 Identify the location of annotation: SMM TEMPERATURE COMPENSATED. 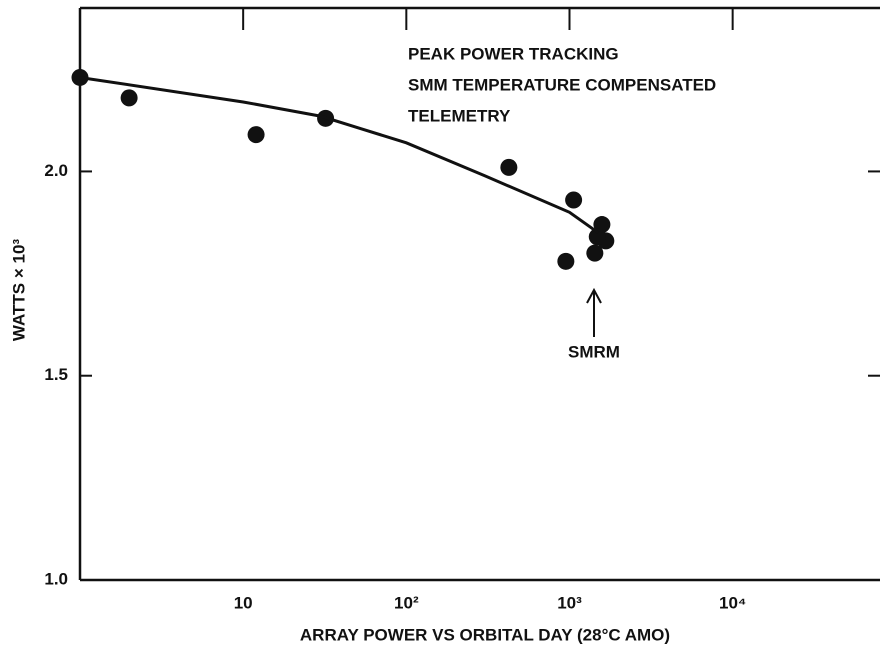
(562, 84).